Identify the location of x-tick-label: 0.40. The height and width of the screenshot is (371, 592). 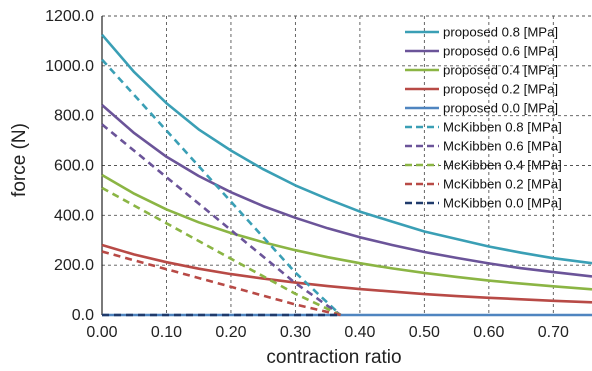
(359, 332).